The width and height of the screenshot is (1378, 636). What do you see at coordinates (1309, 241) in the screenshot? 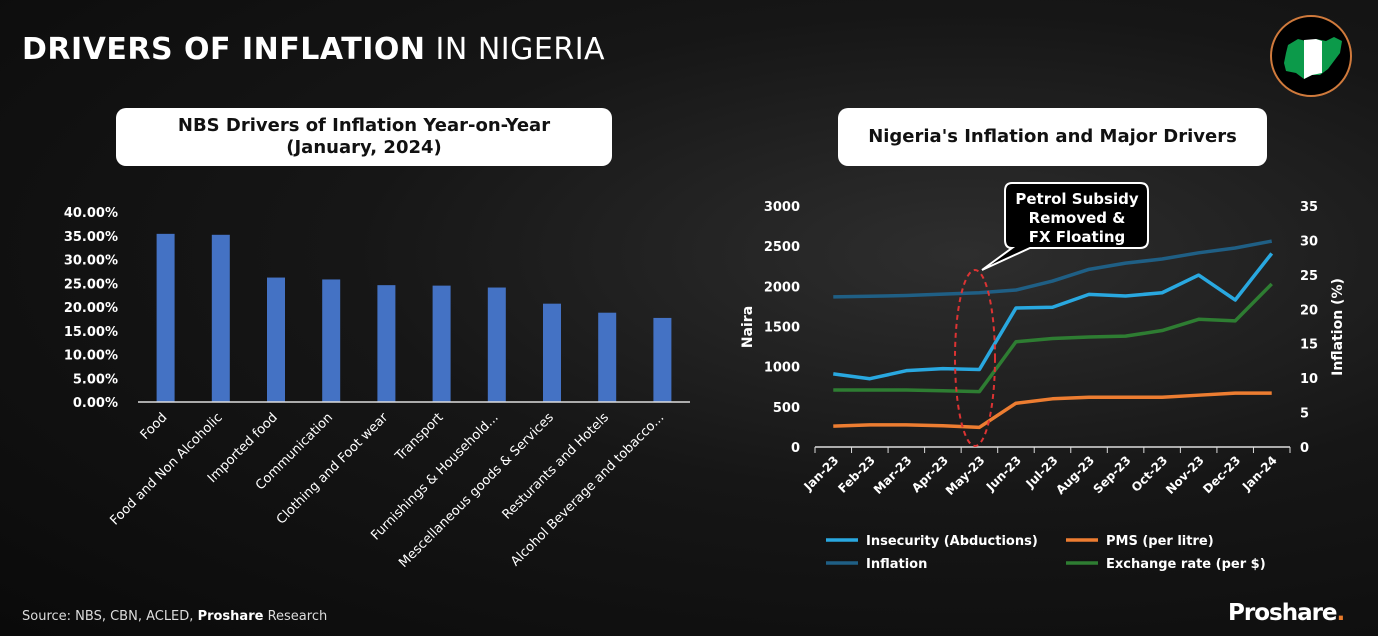
I see `y2-tick-label: 30` at bounding box center [1309, 241].